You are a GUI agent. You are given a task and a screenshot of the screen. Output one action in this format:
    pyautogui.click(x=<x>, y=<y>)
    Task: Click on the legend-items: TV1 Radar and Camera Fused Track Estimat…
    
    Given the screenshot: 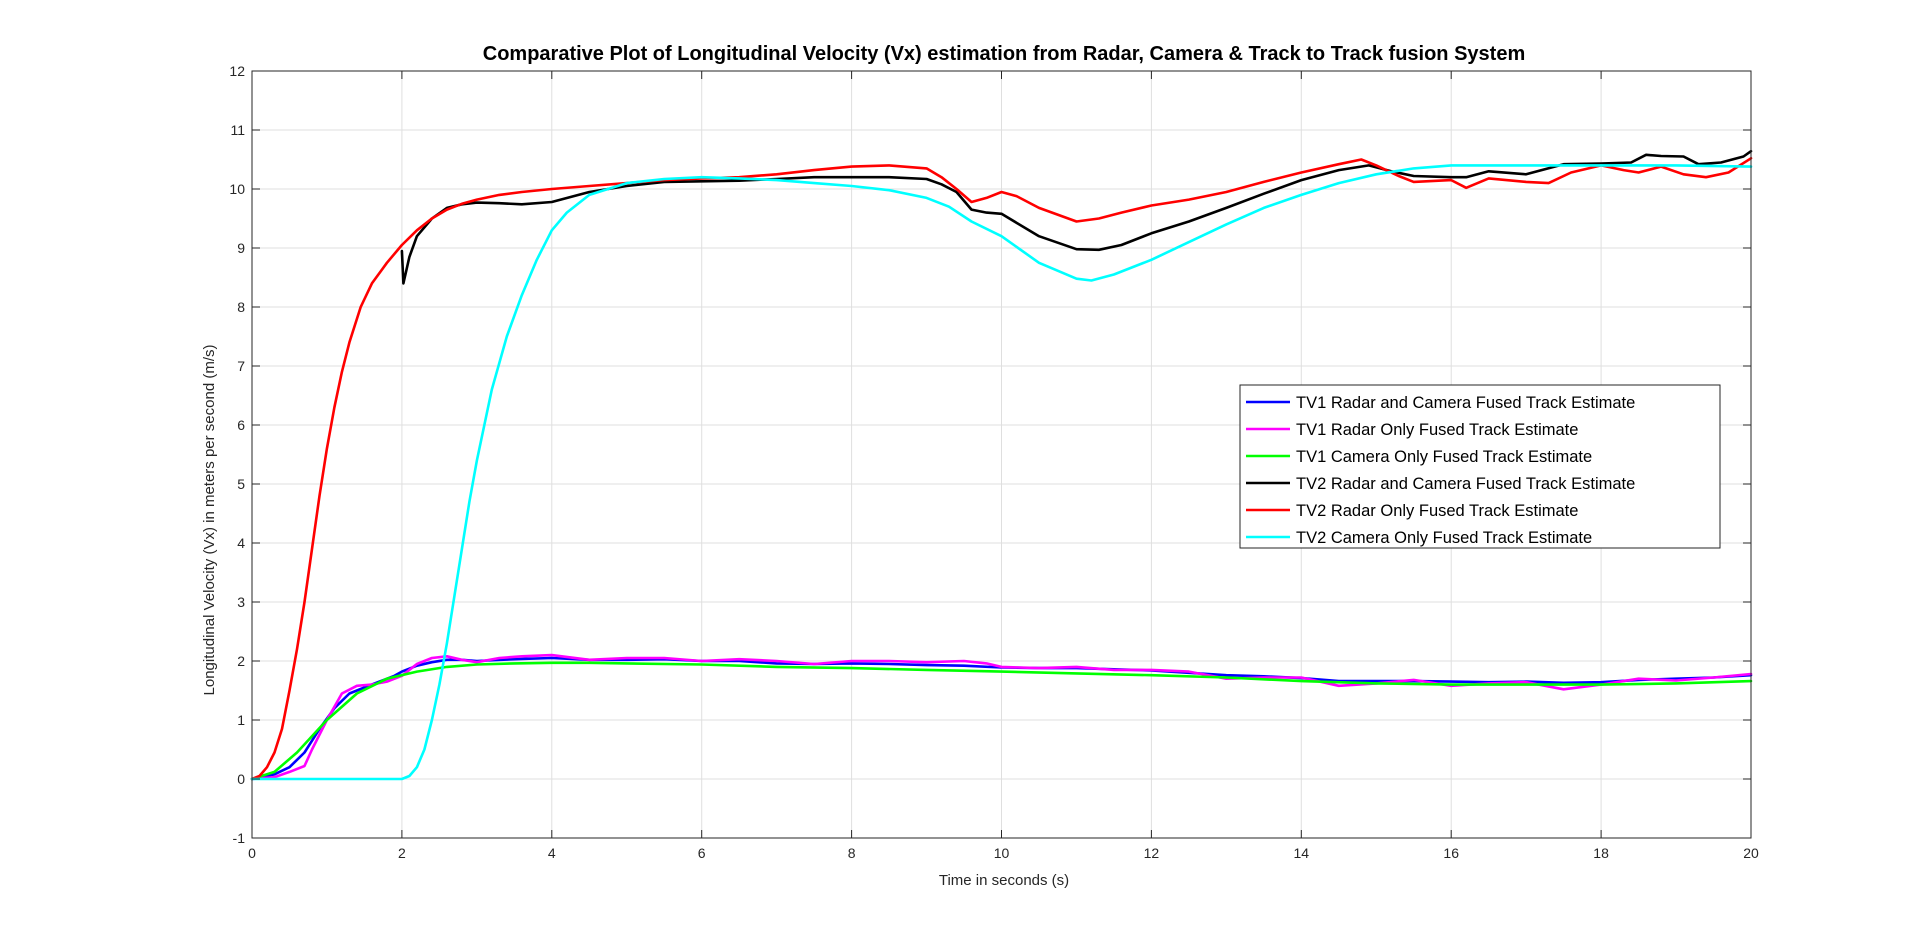 What is the action you would take?
    pyautogui.click(x=1440, y=470)
    